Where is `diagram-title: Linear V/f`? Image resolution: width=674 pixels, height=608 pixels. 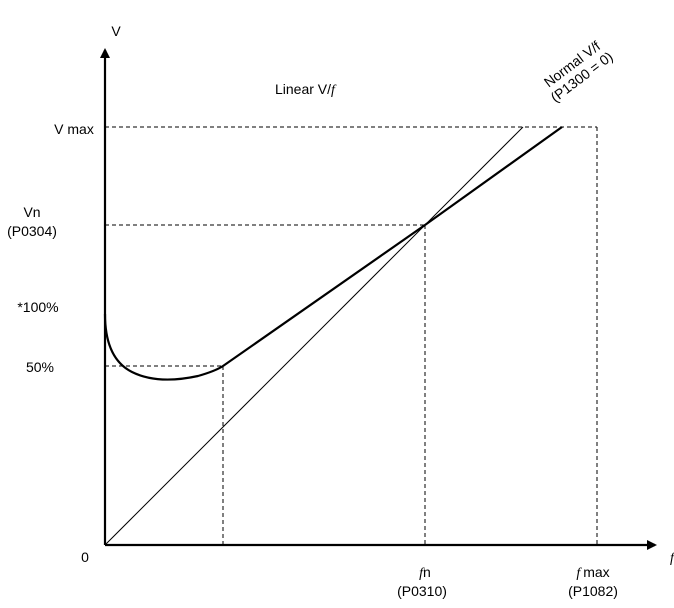
diagram-title: Linear V/f is located at coordinates (306, 89).